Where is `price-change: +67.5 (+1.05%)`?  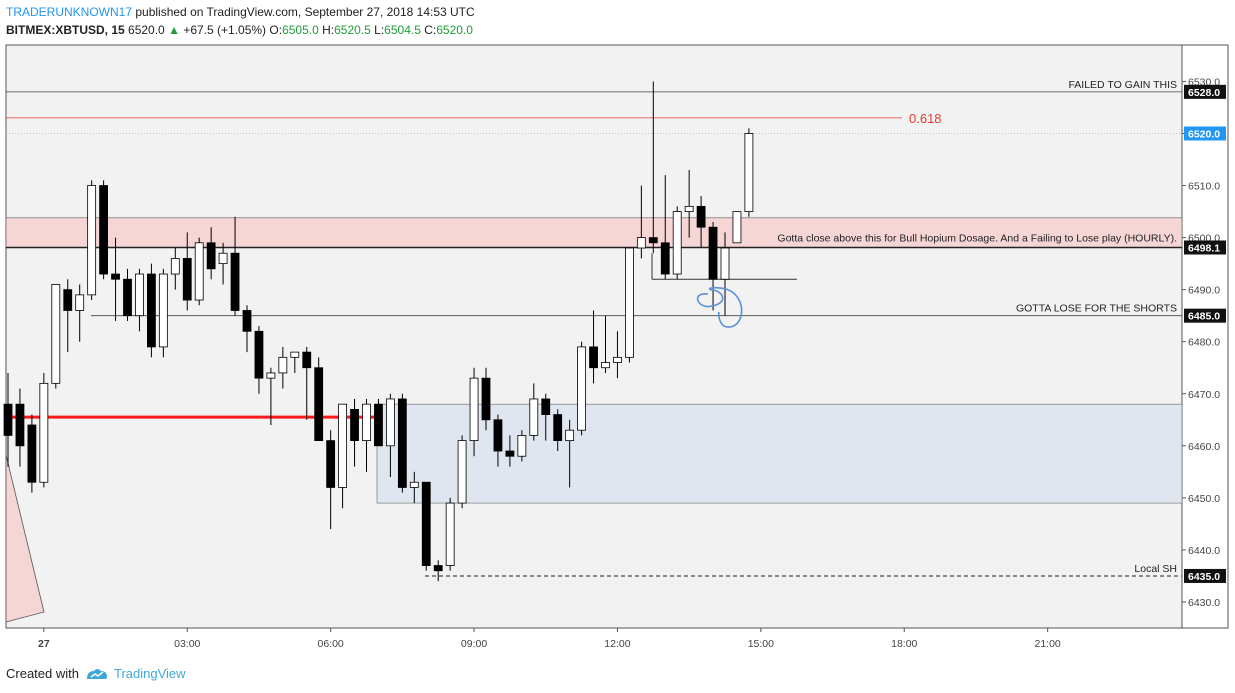 price-change: +67.5 (+1.05%) is located at coordinates (225, 30).